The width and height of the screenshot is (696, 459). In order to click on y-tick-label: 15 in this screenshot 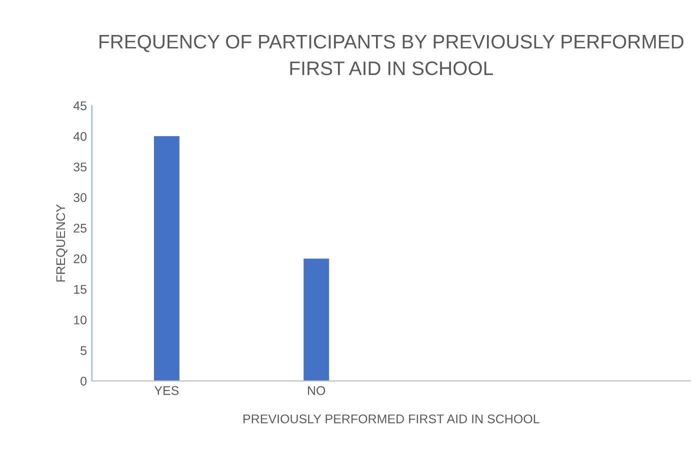, I will do `click(80, 289)`.